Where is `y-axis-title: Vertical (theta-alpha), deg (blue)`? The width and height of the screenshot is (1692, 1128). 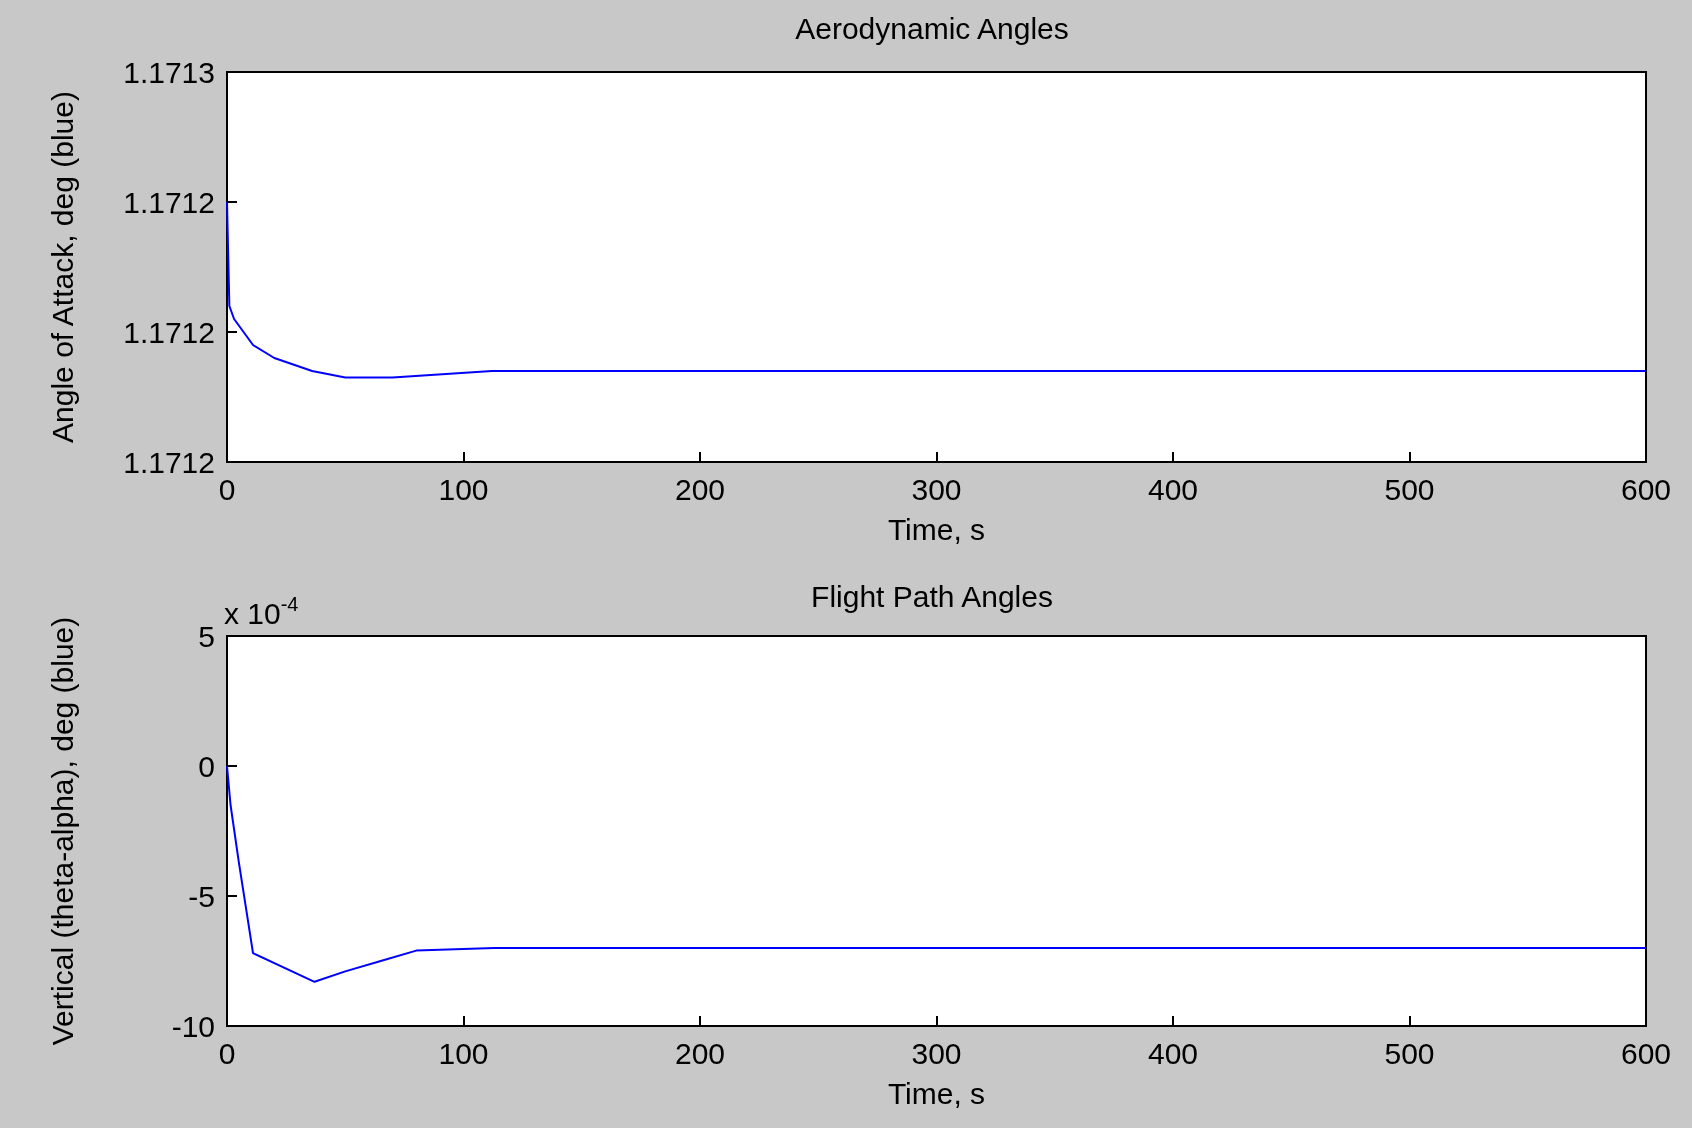 y-axis-title: Vertical (theta-alpha), deg (blue) is located at coordinates (62, 831).